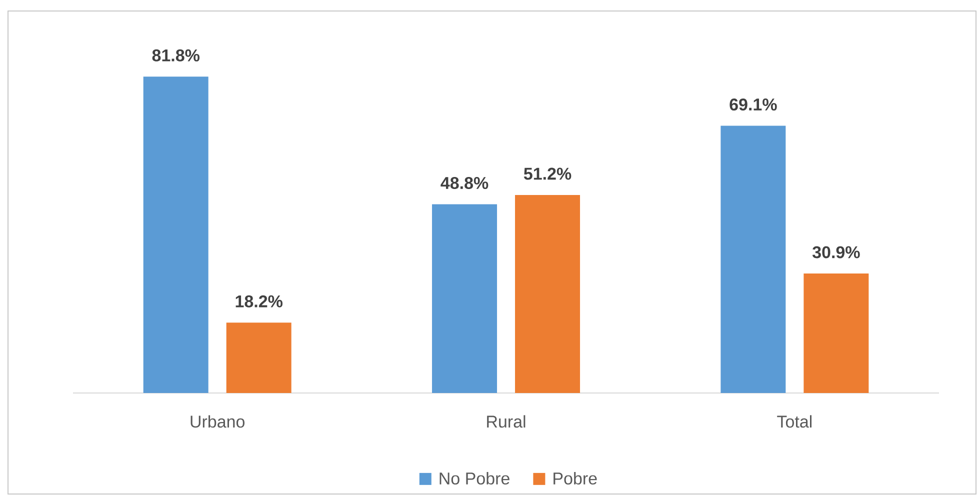  What do you see at coordinates (794, 421) in the screenshot?
I see `x-tick-label: Total` at bounding box center [794, 421].